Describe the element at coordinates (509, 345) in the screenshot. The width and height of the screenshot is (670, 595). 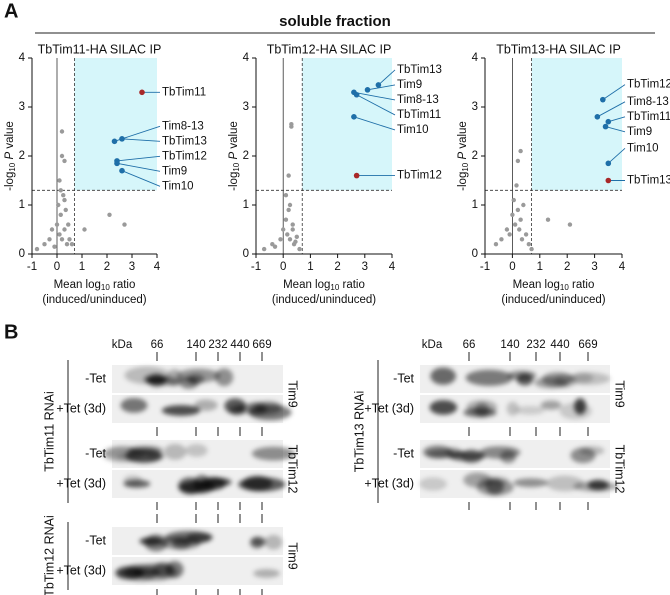
I see `marker-label: 140` at that location.